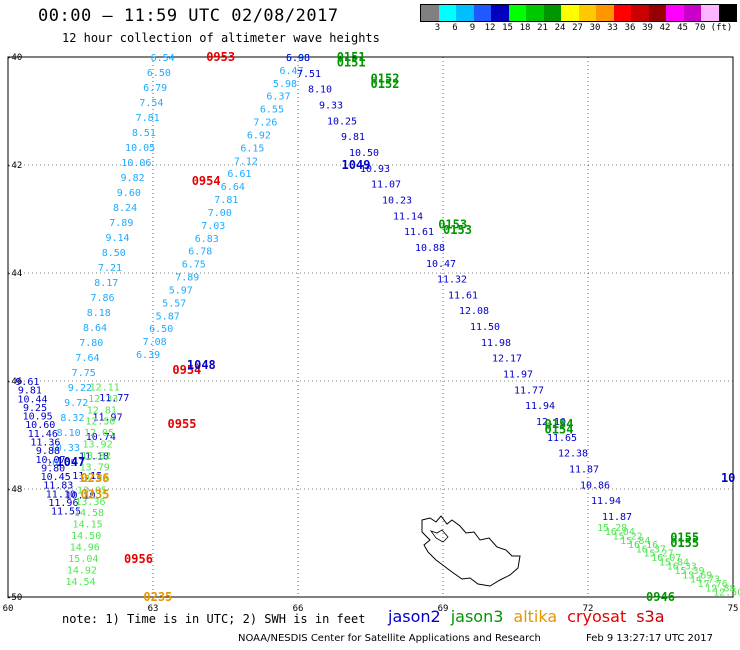 The height and width of the screenshot is (650, 740). I want to click on swh-value-label: 9.81, so click(353, 137).